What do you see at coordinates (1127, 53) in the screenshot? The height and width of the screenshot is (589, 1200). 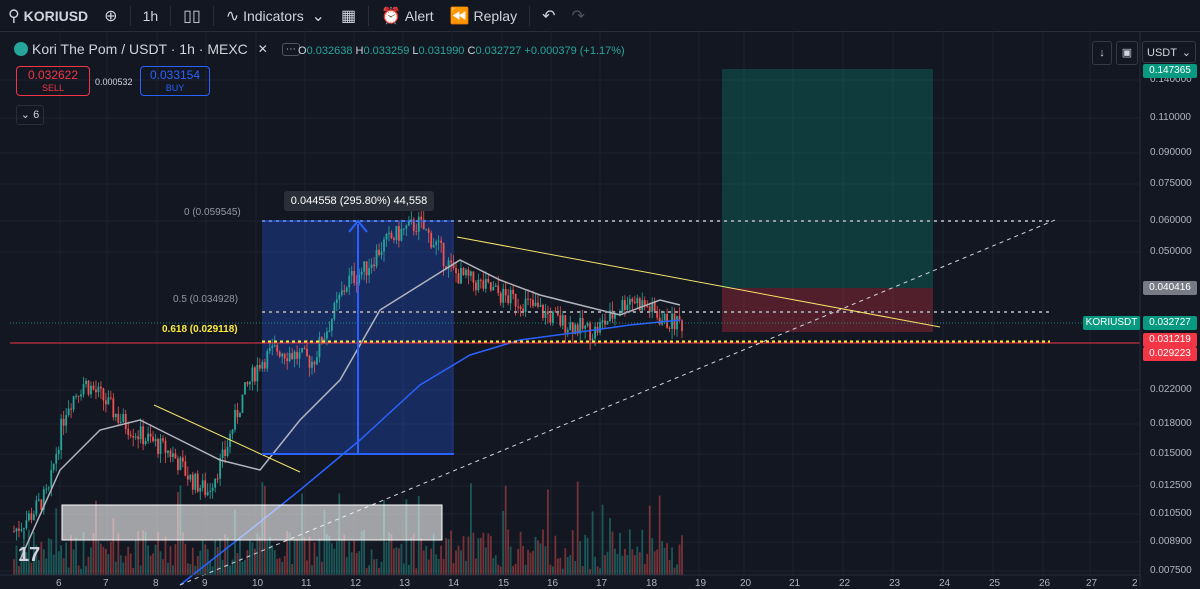 I see `auto-scale-button: ▣` at bounding box center [1127, 53].